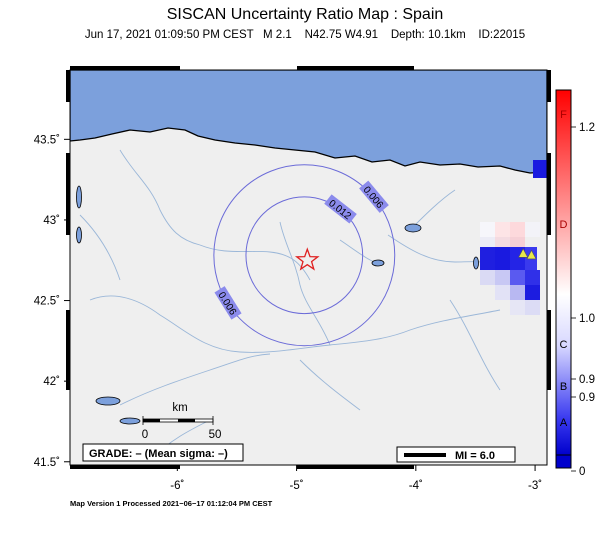  What do you see at coordinates (575, 283) in the screenshot?
I see `colorbar: F D C B A 1.2 1.0 0.9 0.9 0` at bounding box center [575, 283].